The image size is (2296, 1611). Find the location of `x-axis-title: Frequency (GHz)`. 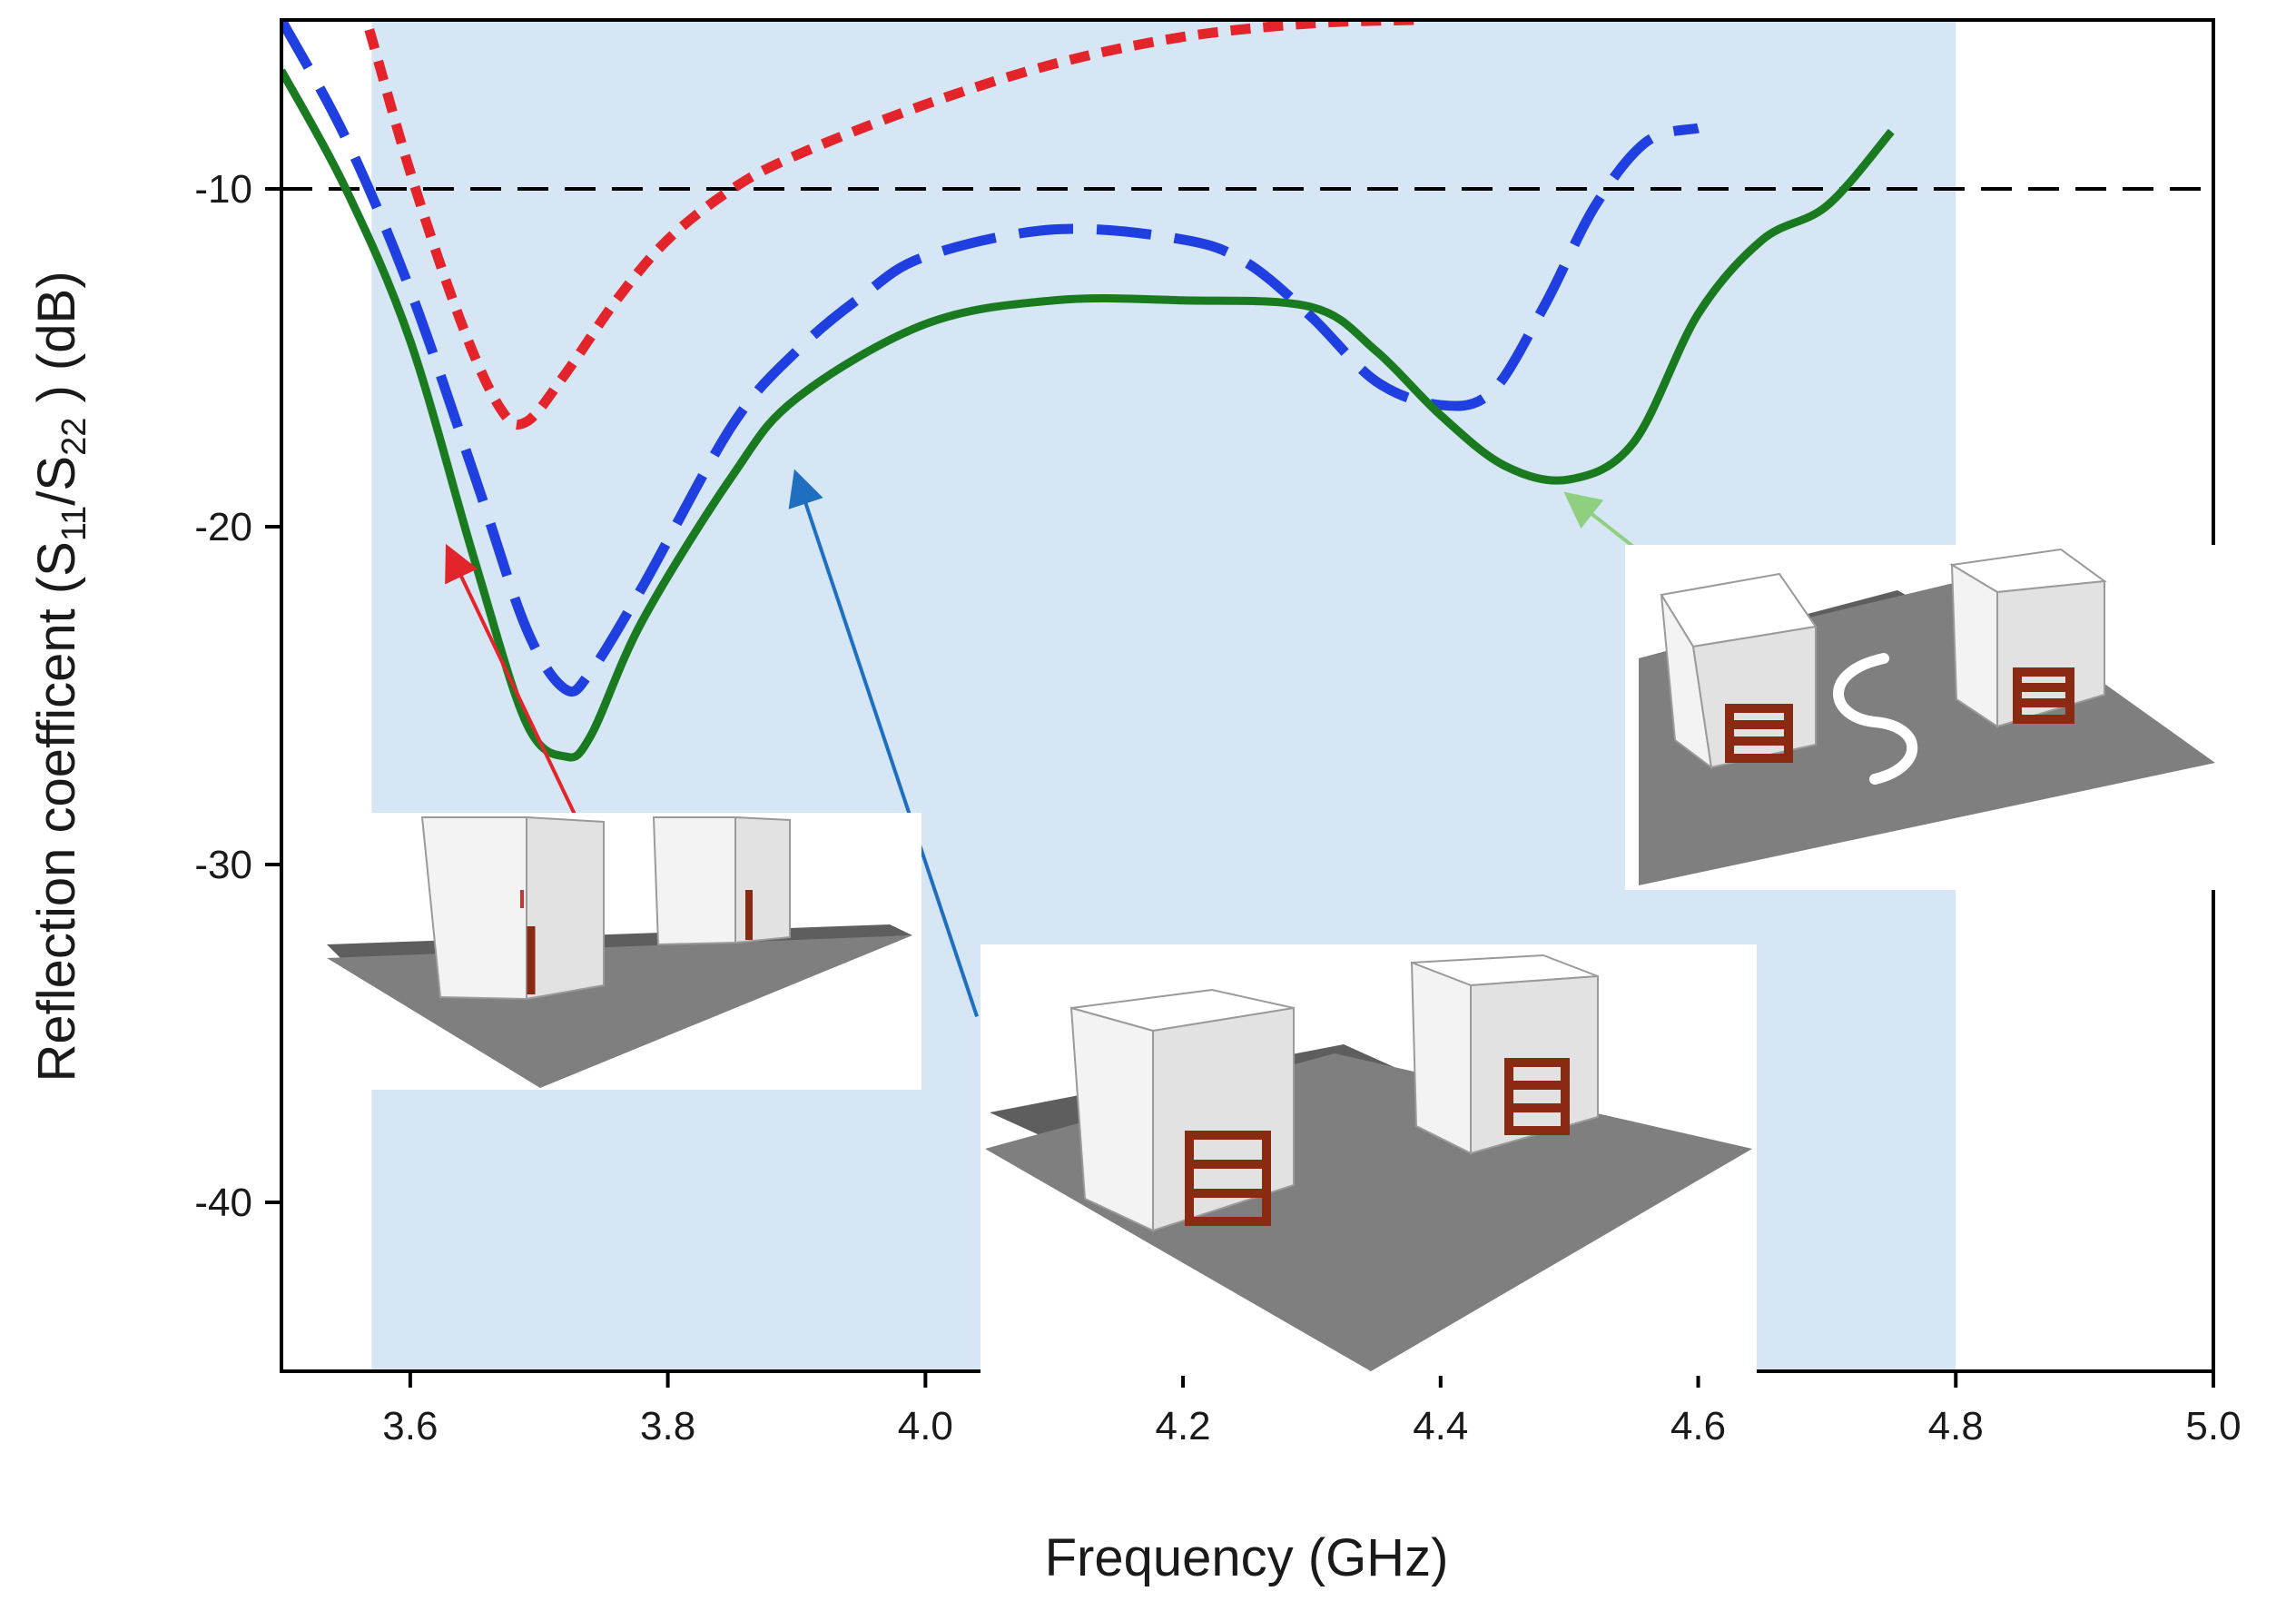

x-axis-title: Frequency (GHz) is located at coordinates (1247, 1557).